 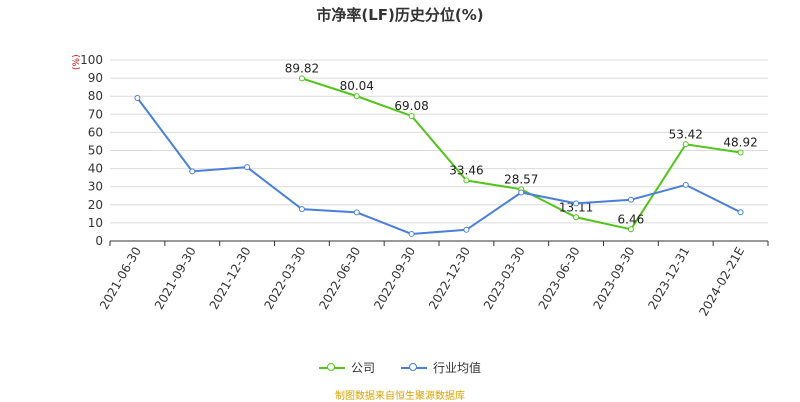 I want to click on data-label-company: 28.57, so click(x=521, y=179).